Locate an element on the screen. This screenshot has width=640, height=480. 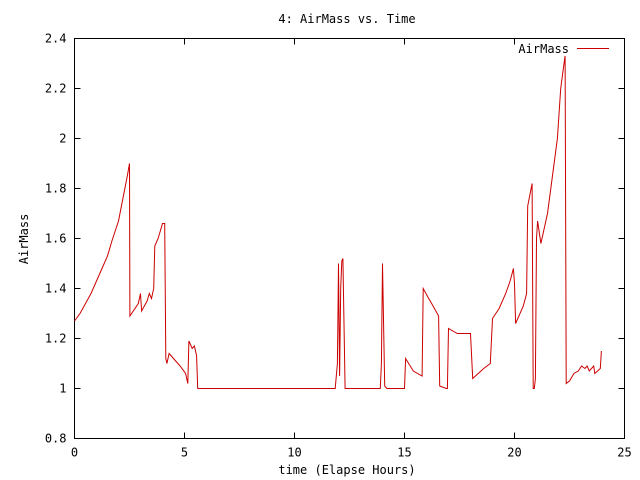
legend-label: AirMass is located at coordinates (543, 49).